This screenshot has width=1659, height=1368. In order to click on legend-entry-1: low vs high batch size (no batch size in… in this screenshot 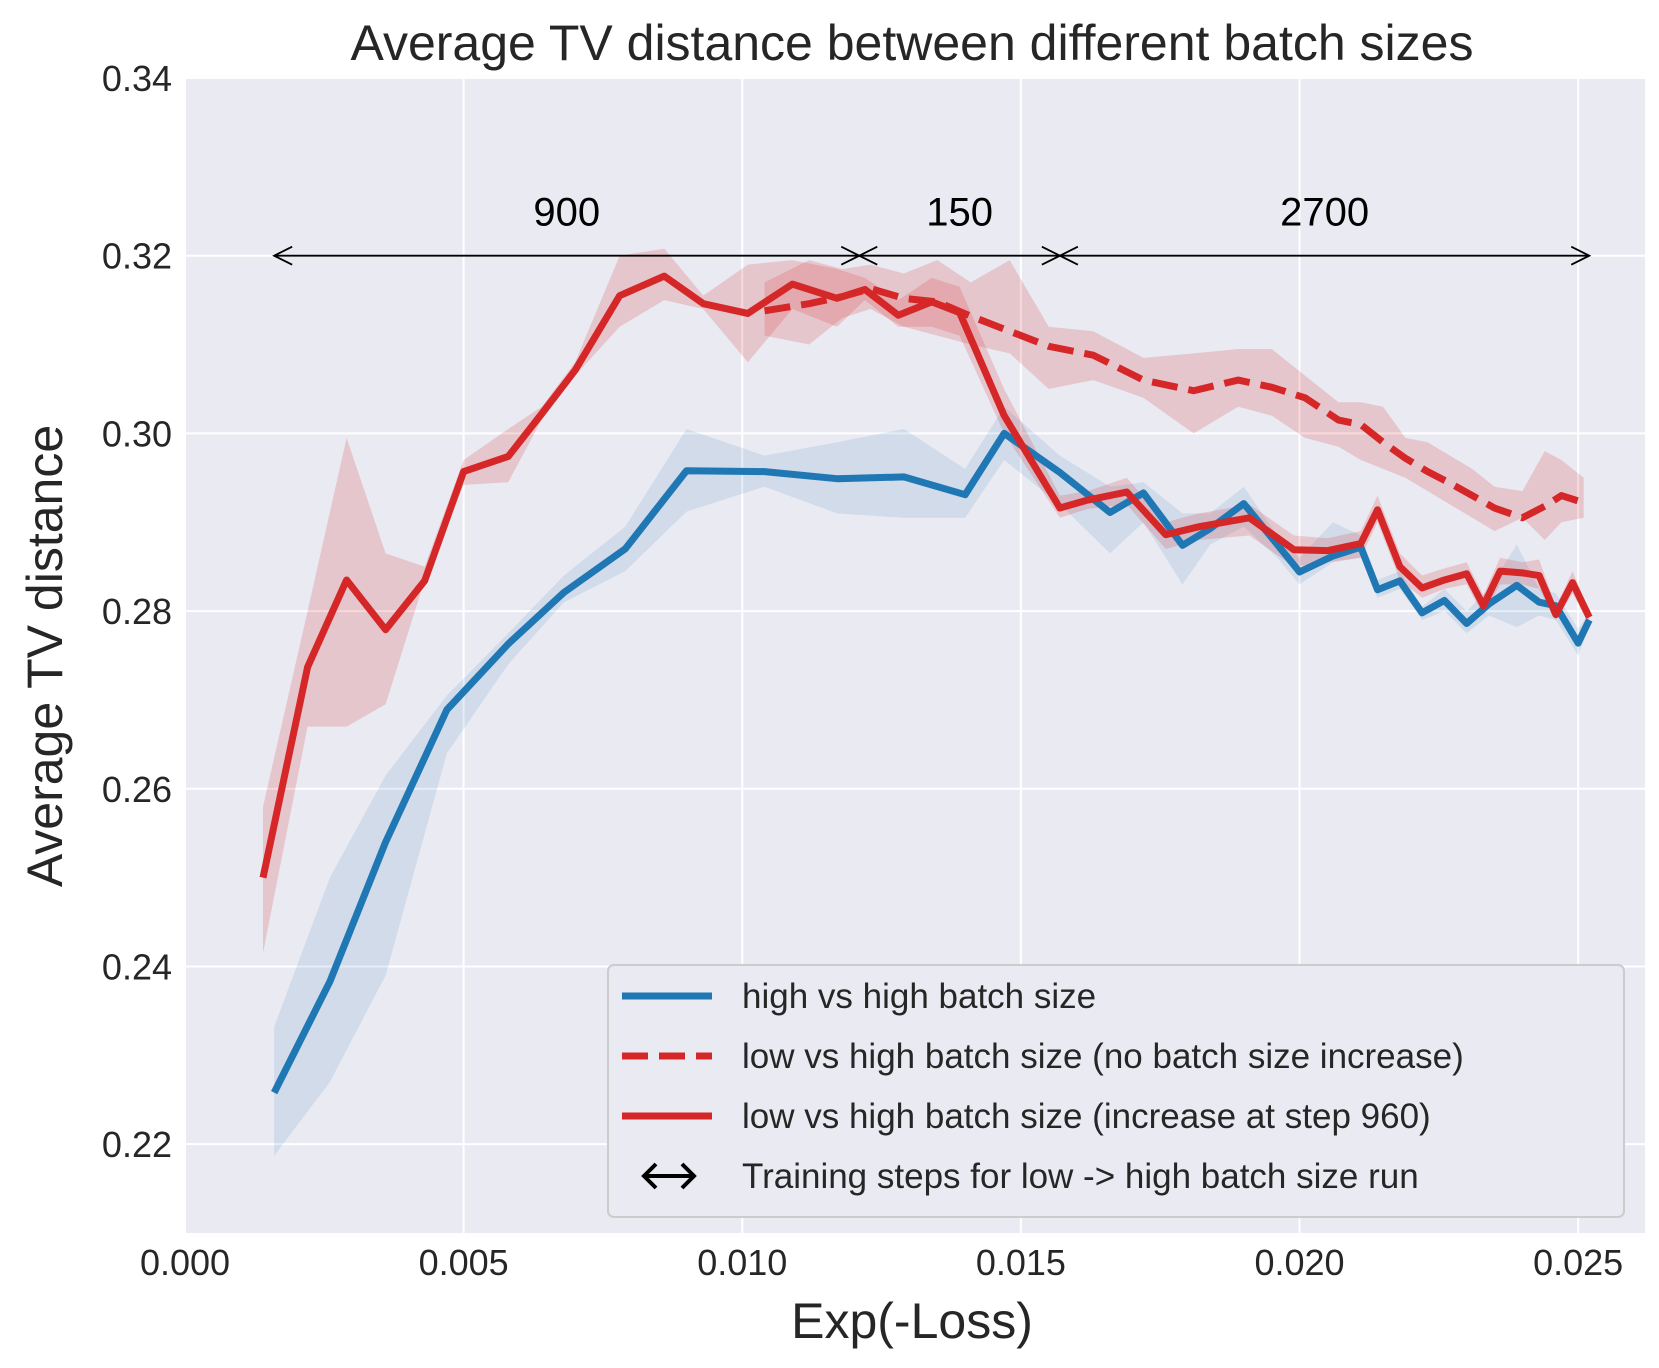, I will do `click(1043, 1056)`.